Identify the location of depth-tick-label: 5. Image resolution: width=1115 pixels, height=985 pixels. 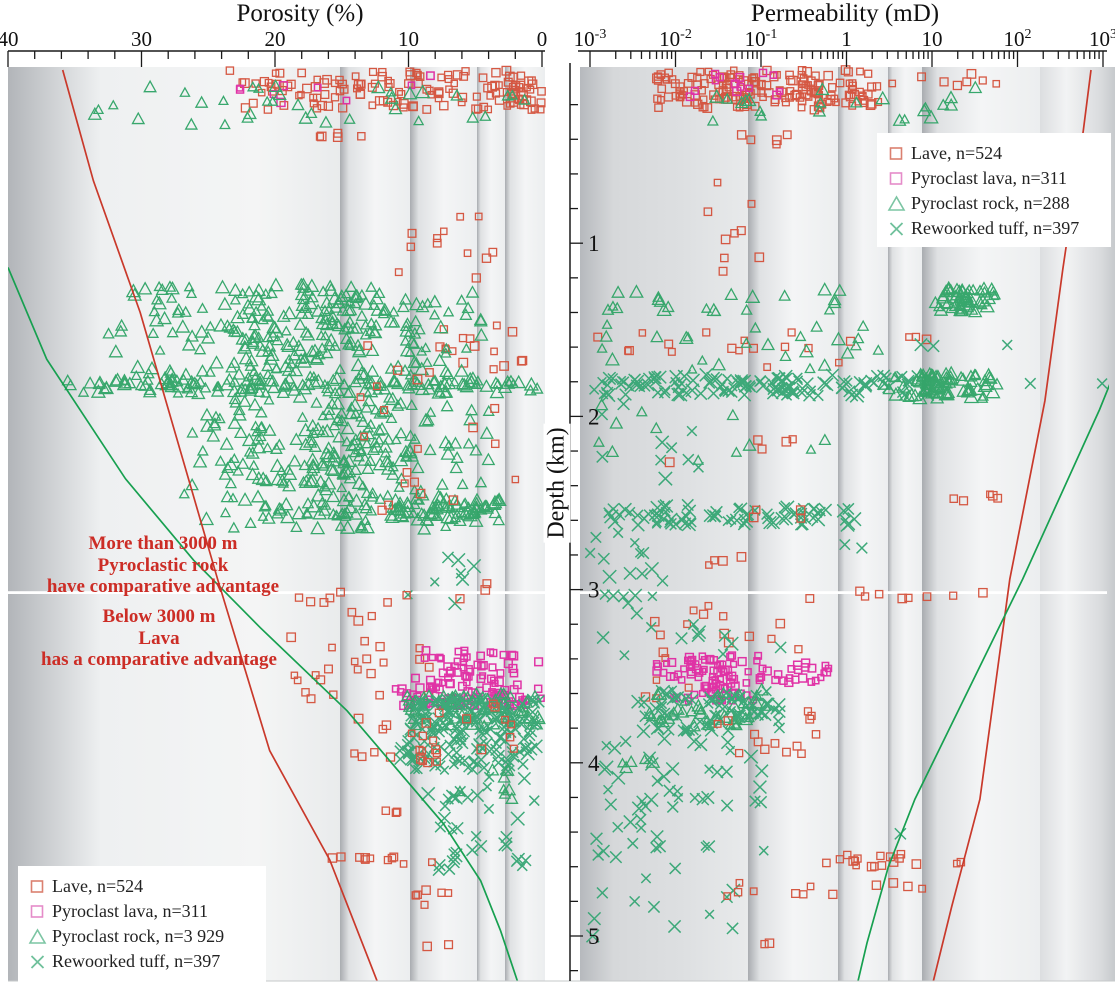
(594, 936).